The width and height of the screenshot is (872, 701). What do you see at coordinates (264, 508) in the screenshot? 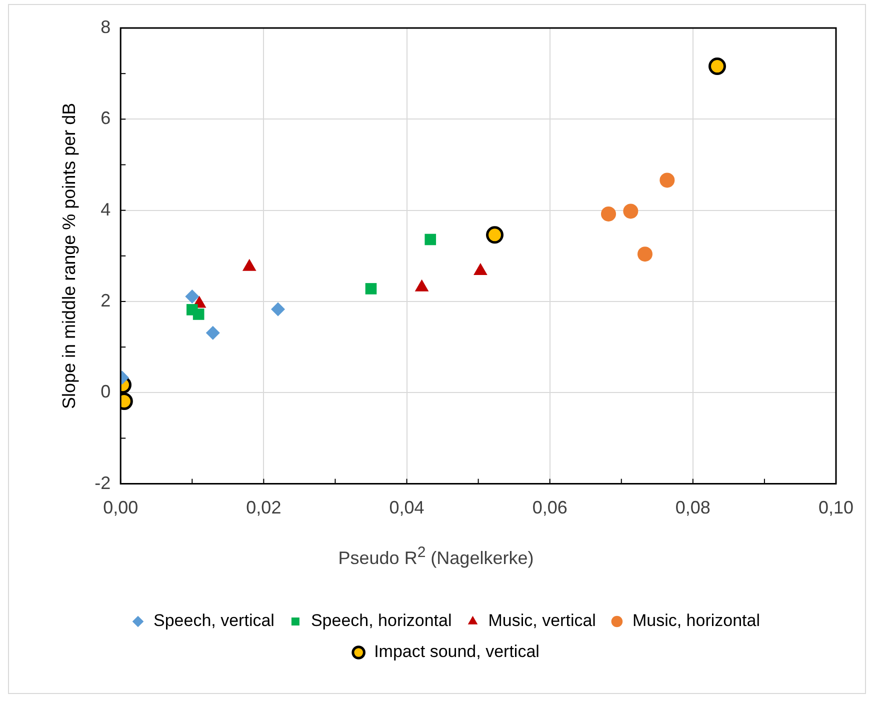
I see `x-tick-label: 0,02` at bounding box center [264, 508].